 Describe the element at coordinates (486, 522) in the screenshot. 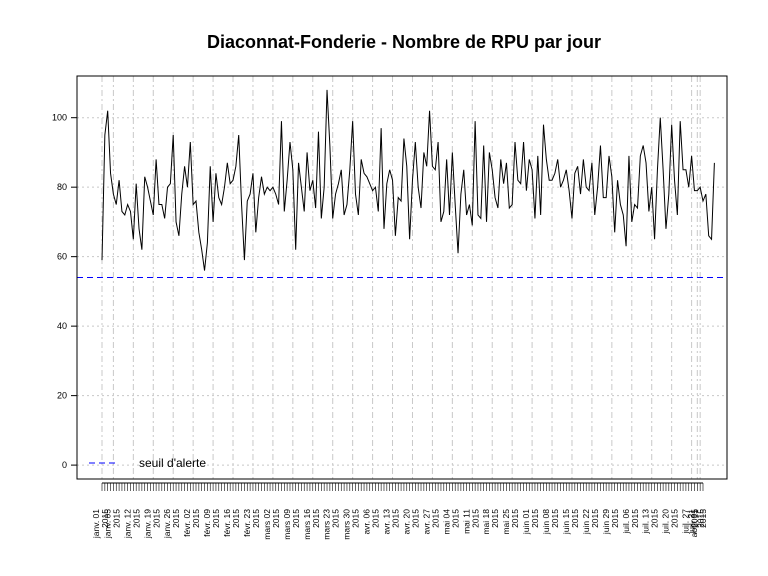

I see `x-tick-label: mai 18` at that location.